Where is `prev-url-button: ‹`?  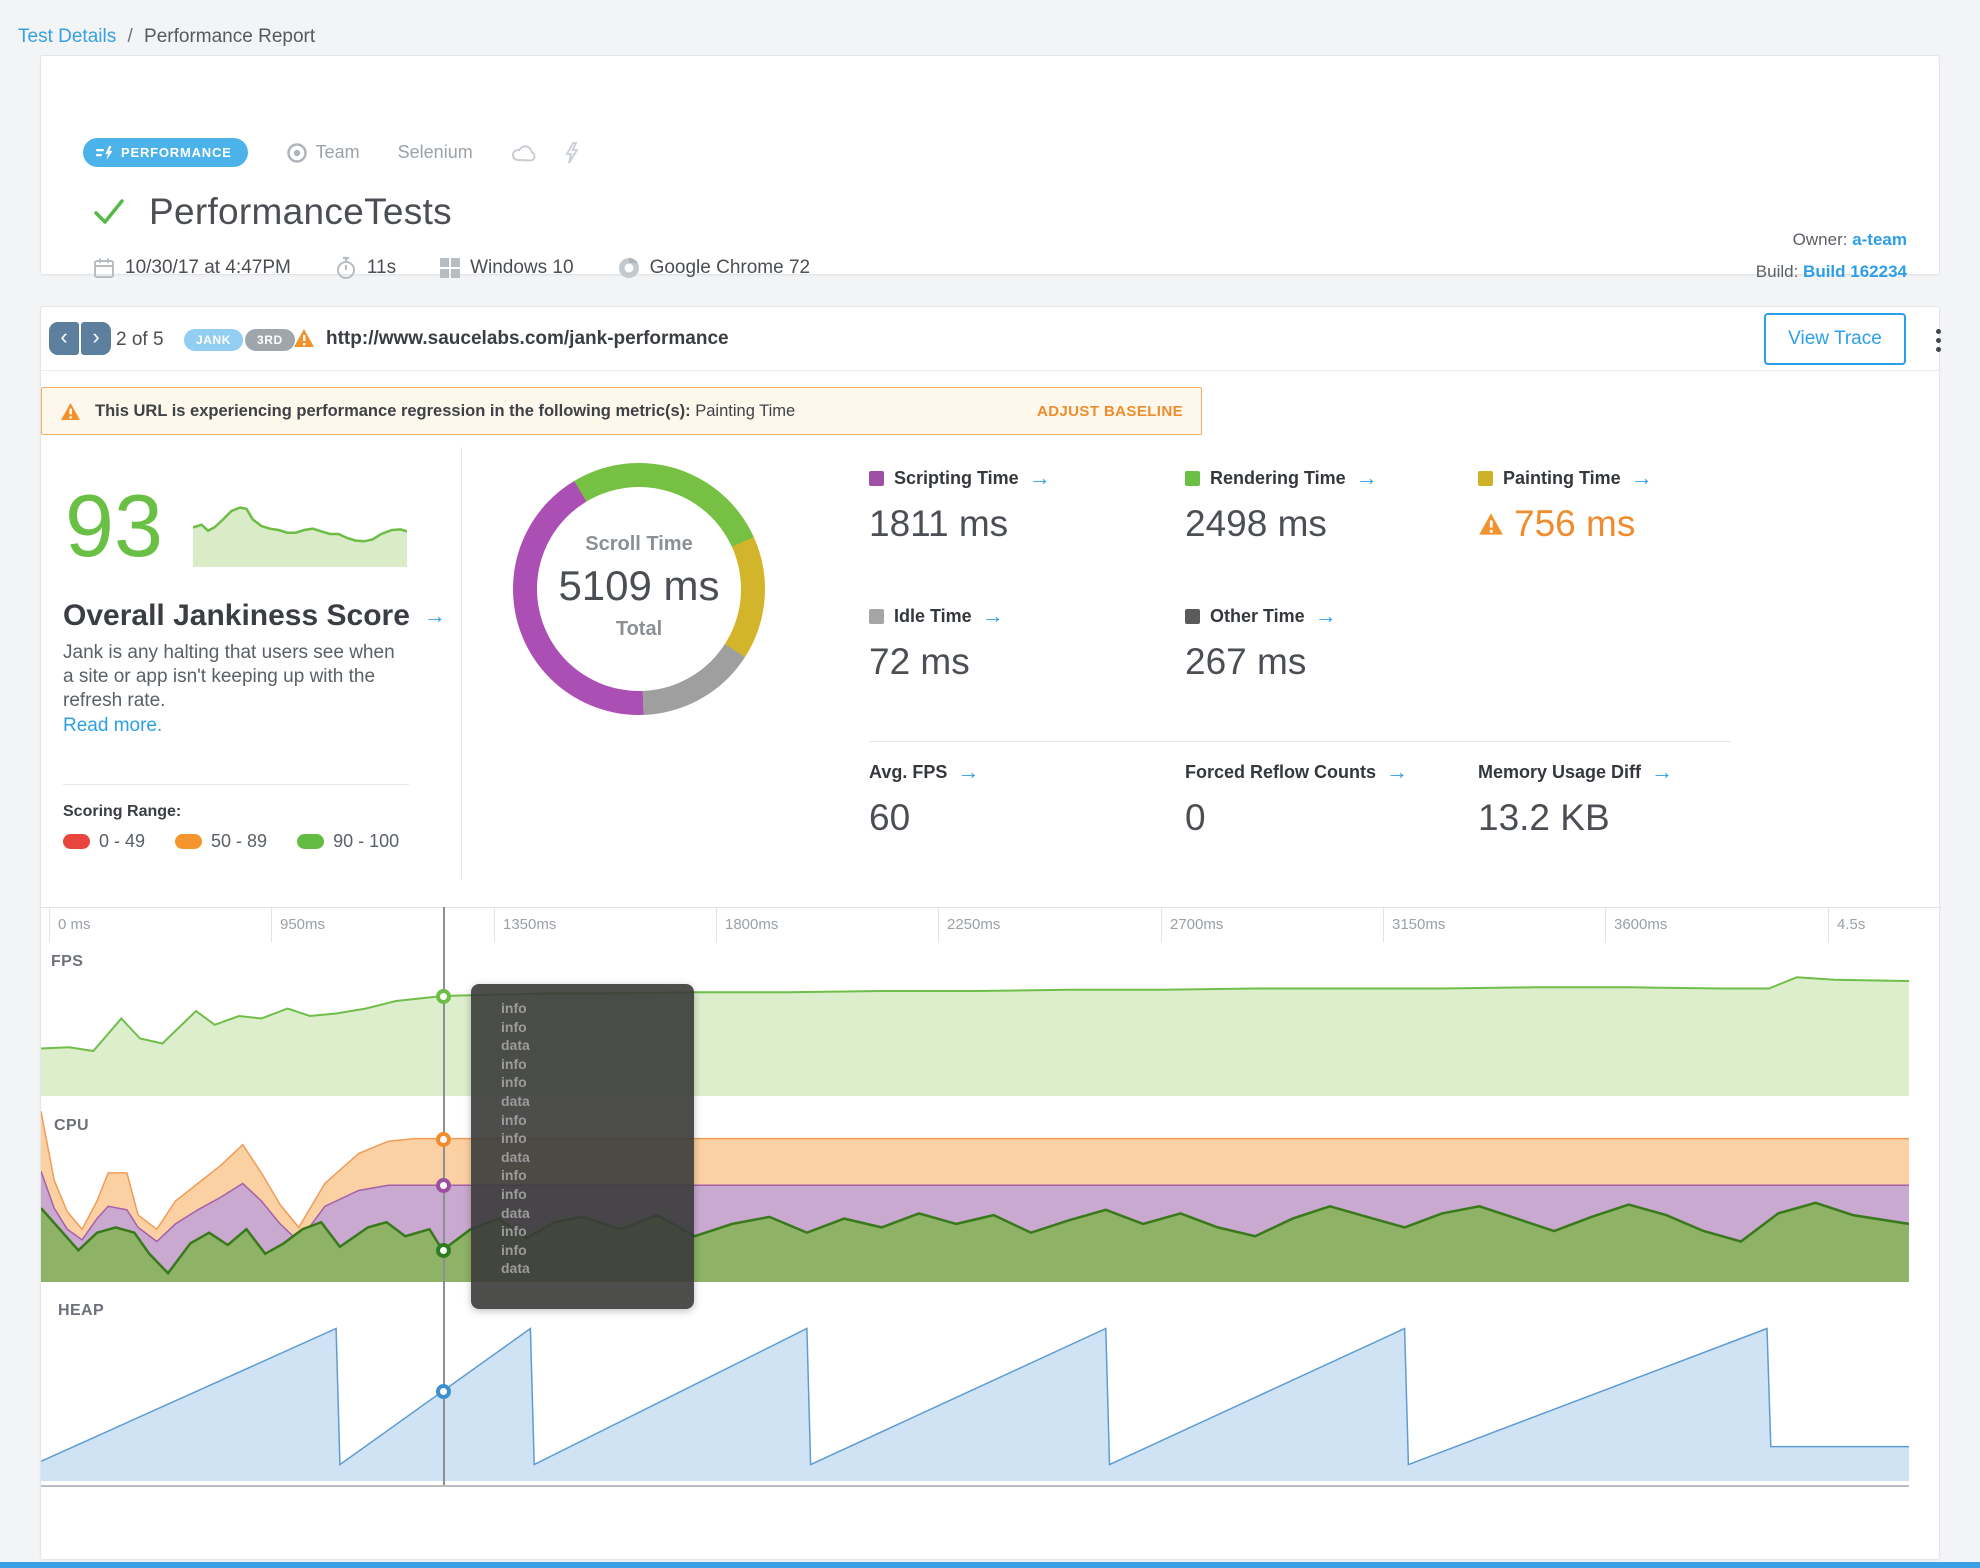 prev-url-button: ‹ is located at coordinates (64, 338).